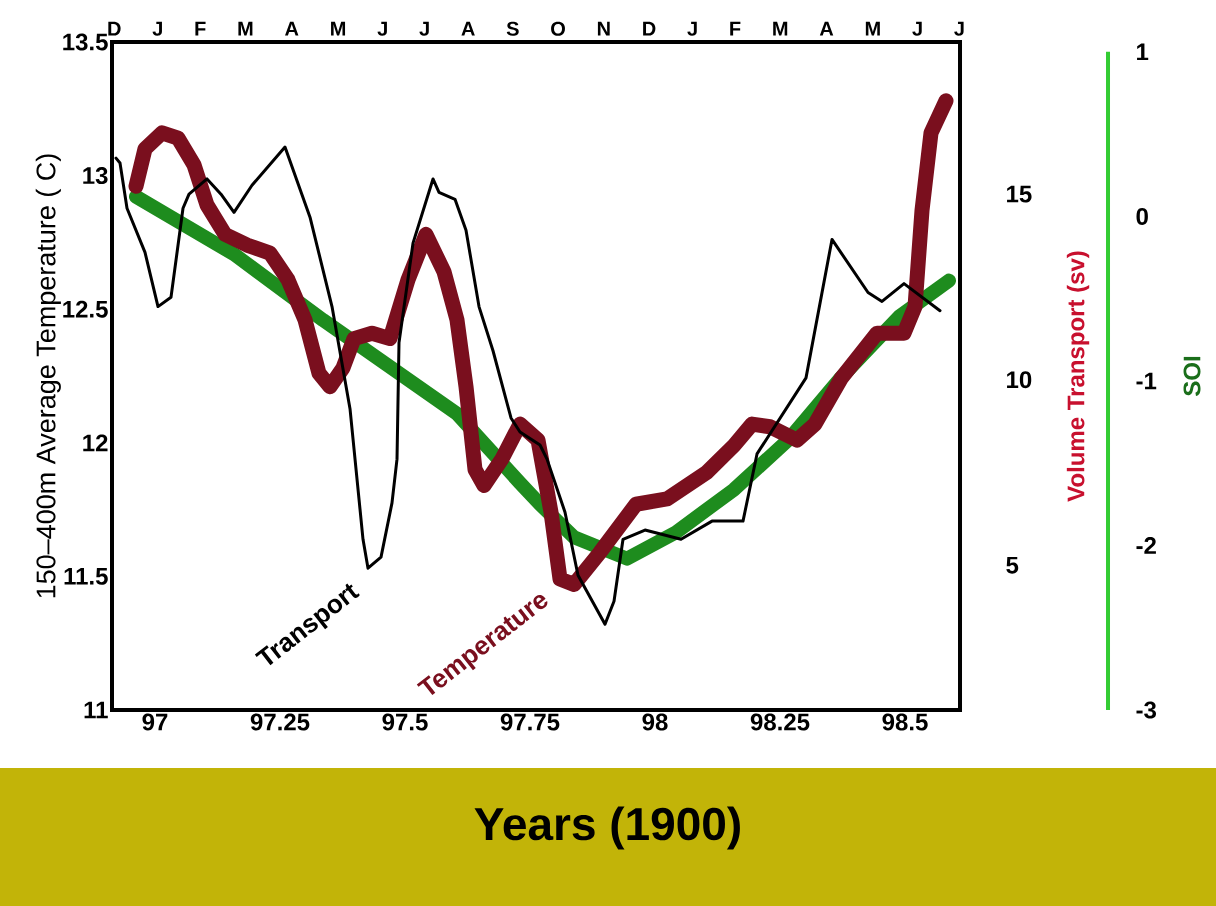 Image resolution: width=1216 pixels, height=906 pixels. Describe the element at coordinates (96, 710) in the screenshot. I see `y-tick-label: 11` at that location.